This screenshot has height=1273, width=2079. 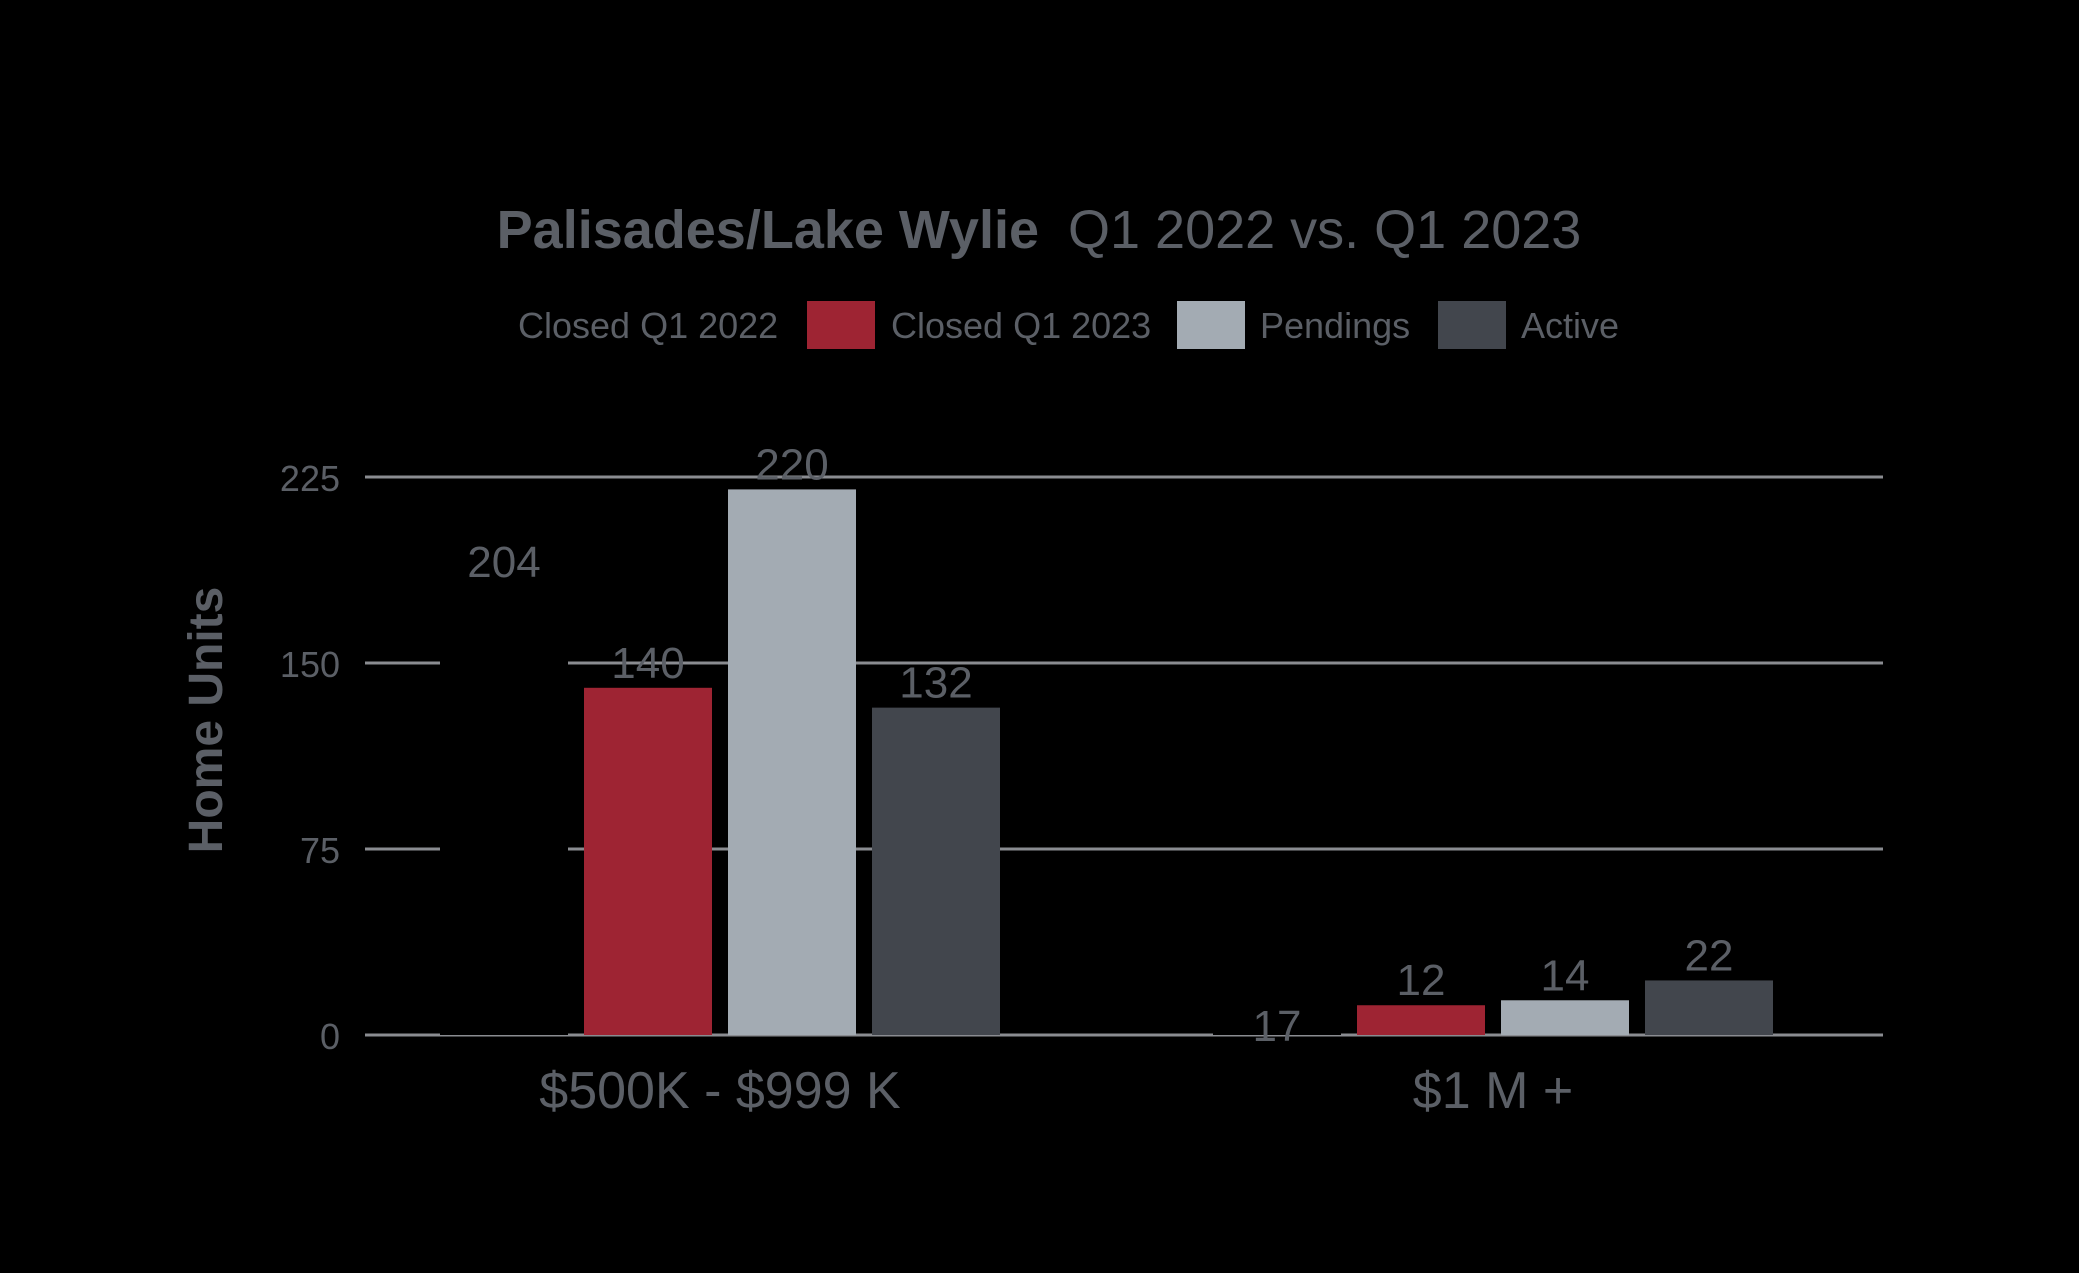 What do you see at coordinates (1324, 230) in the screenshot?
I see `chart-title-regular: Q1 2022 vs. Q1 2023` at bounding box center [1324, 230].